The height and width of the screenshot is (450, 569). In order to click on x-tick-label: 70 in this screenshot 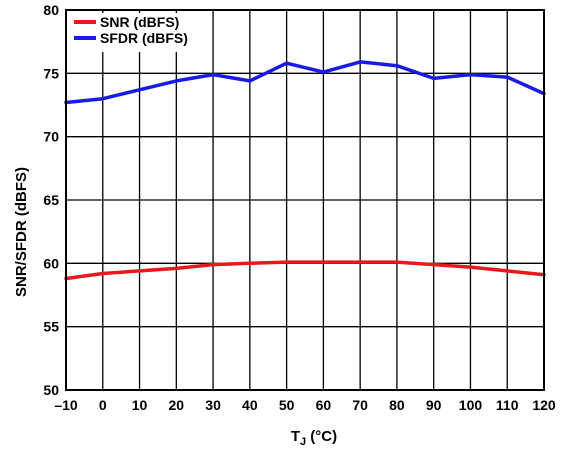, I will do `click(360, 405)`.